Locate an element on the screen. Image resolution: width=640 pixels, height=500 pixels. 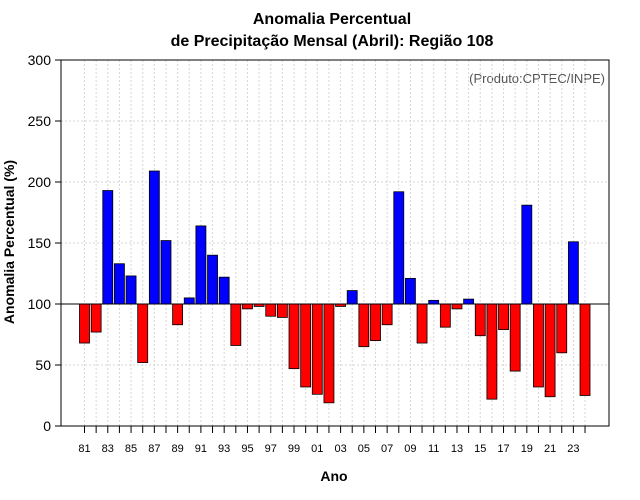
bar-1994 is located at coordinates (236, 324).